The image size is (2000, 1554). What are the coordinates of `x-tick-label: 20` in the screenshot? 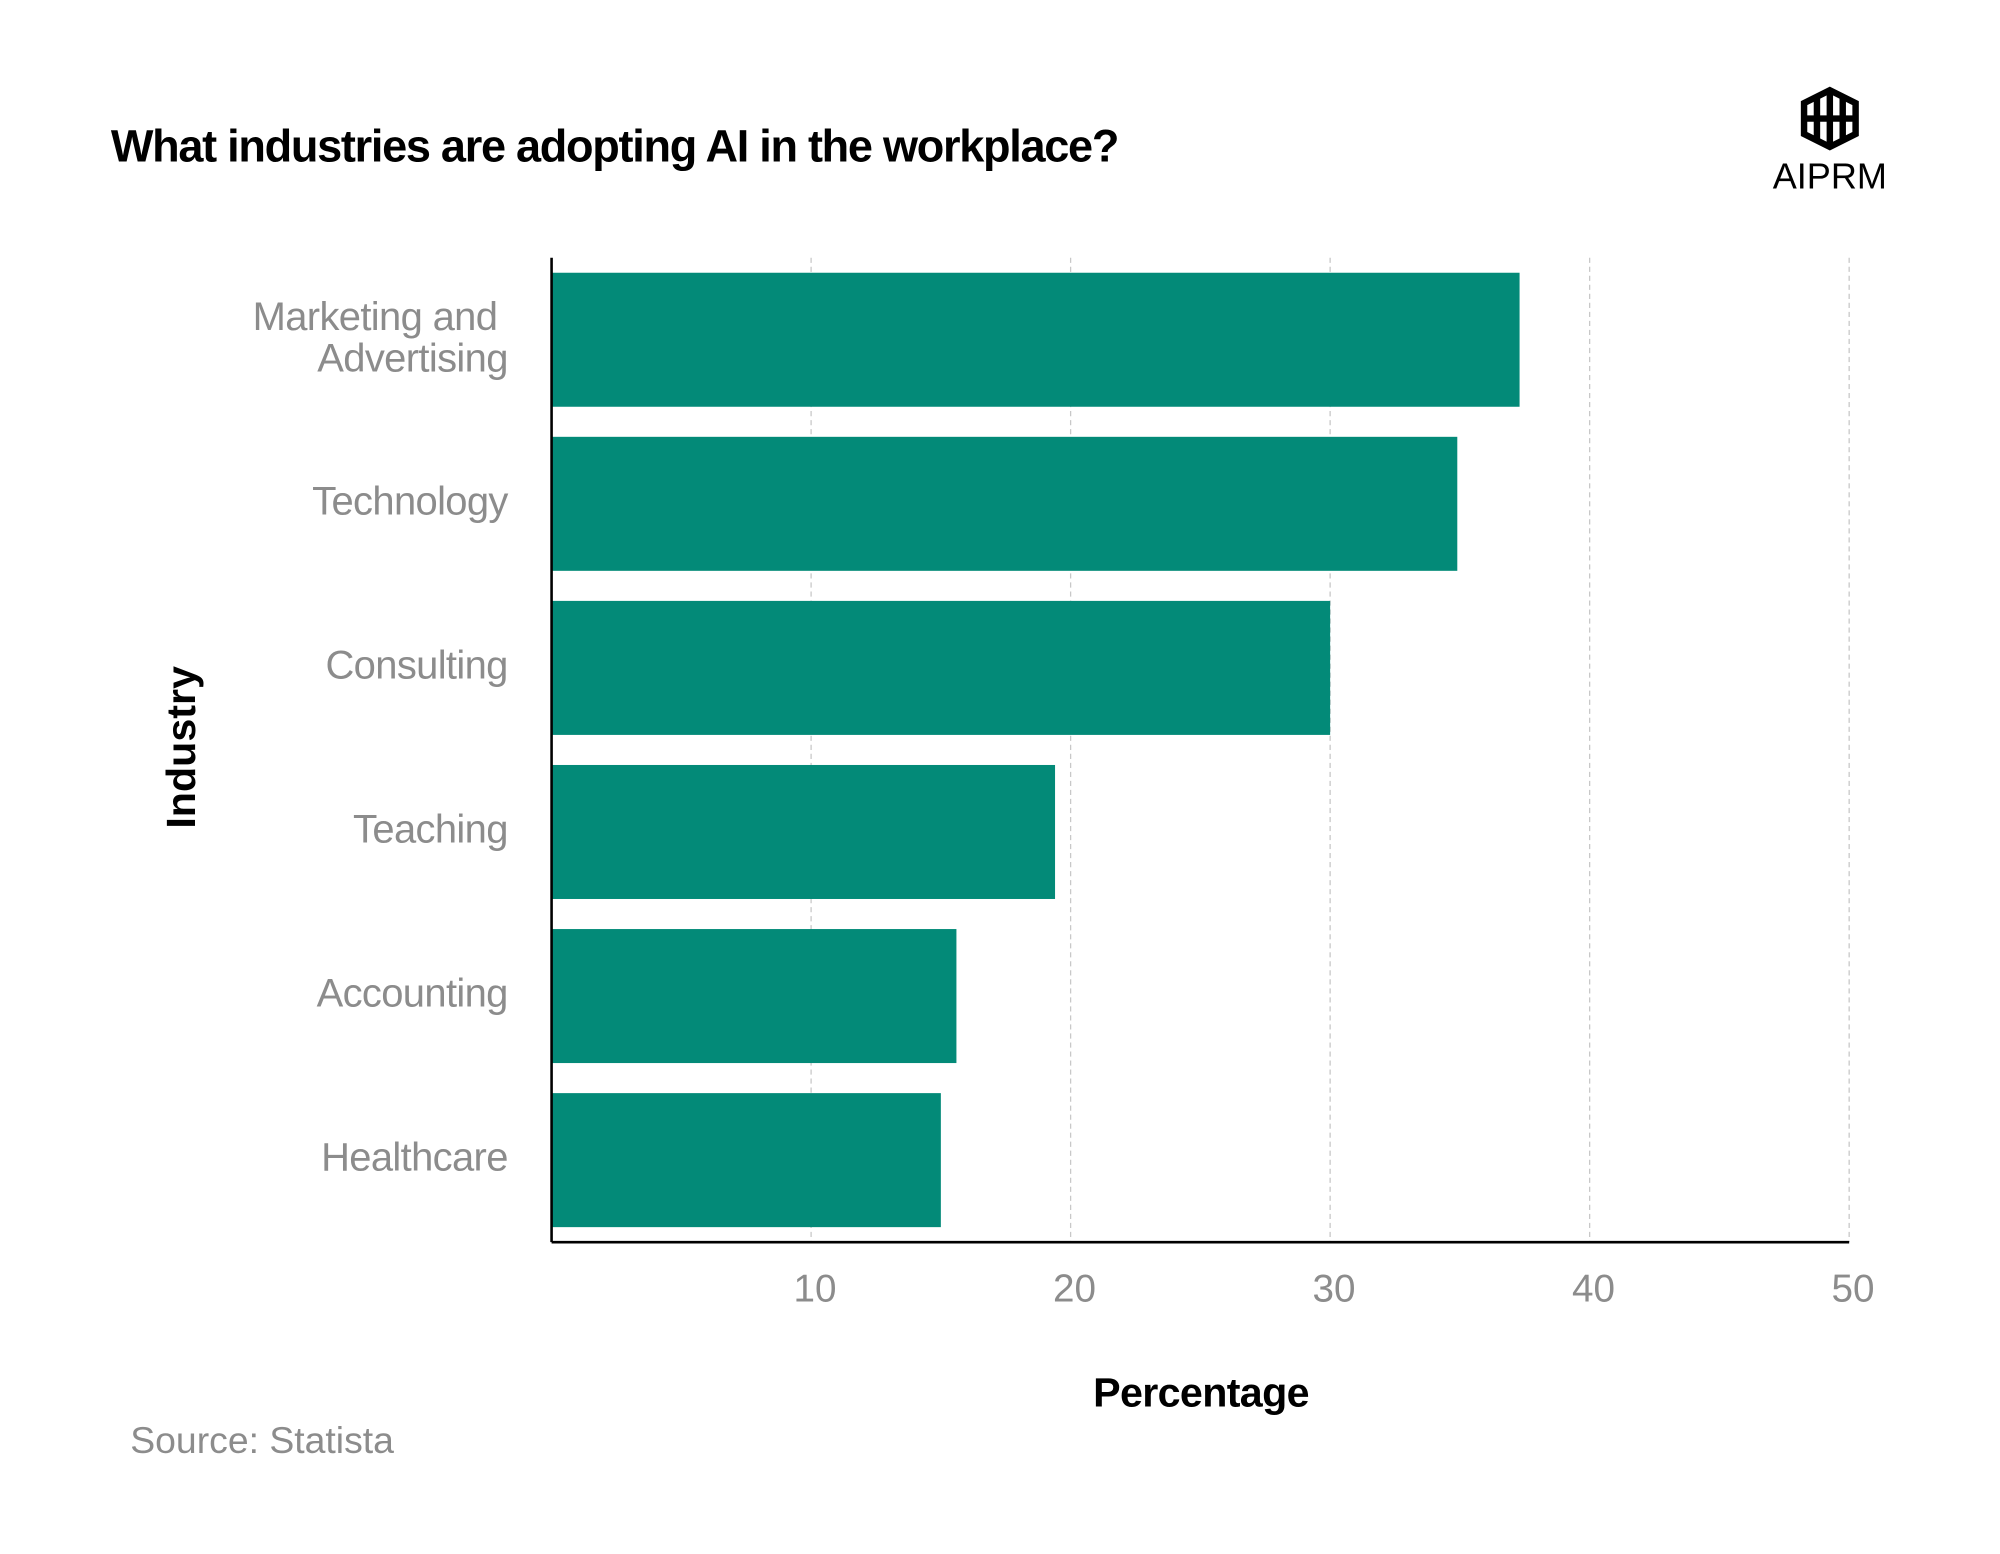 It's located at (1074, 1288).